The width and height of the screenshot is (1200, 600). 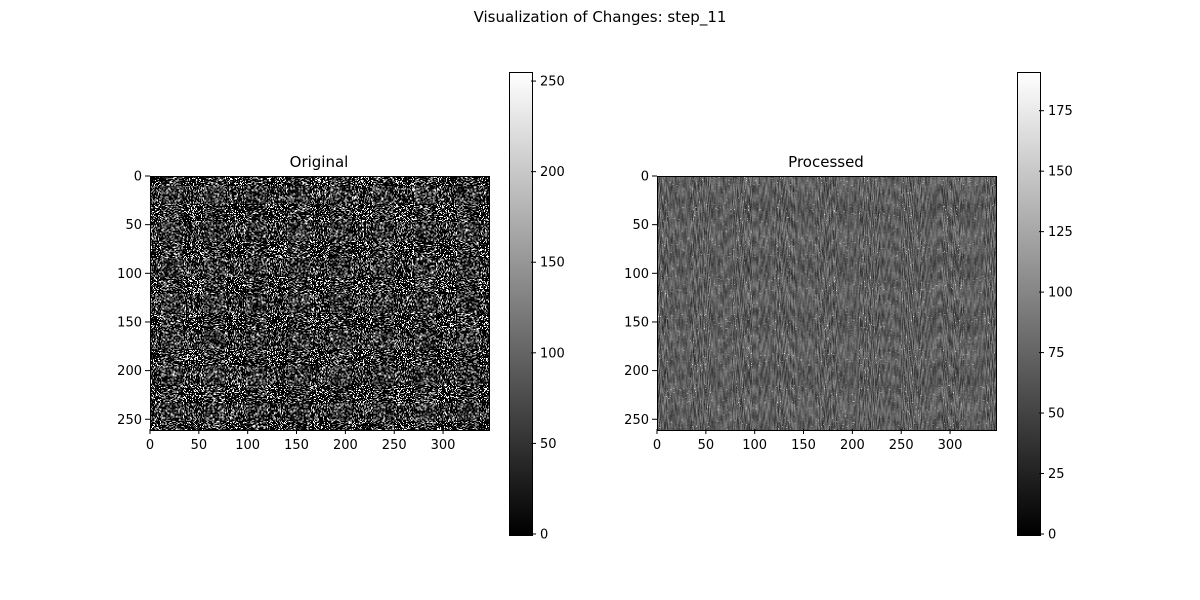 I want to click on heatmap-original, so click(x=320, y=303).